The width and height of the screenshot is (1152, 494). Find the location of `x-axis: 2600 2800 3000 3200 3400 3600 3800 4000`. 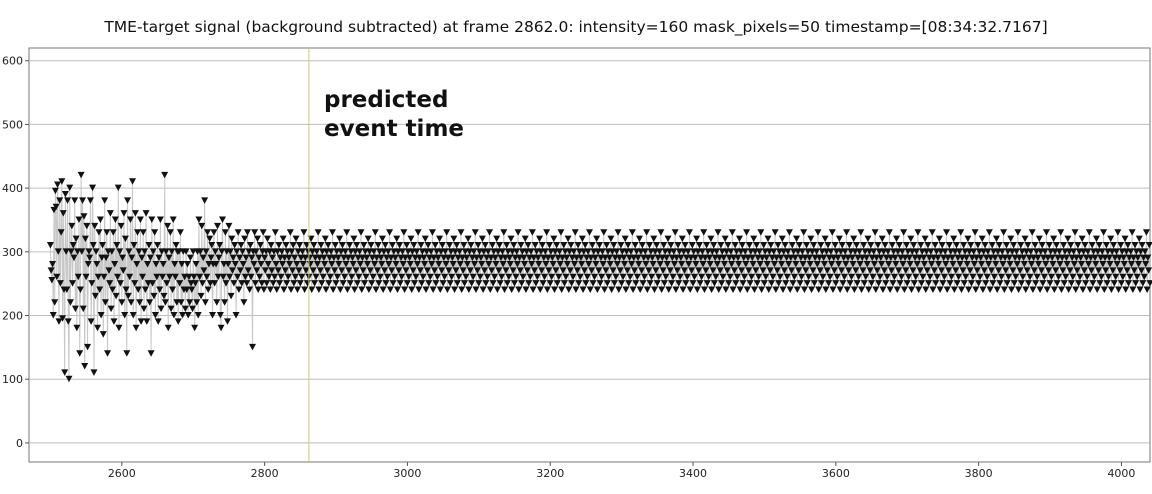

x-axis: 2600 2800 3000 3200 3400 3600 3800 4000 is located at coordinates (621, 471).